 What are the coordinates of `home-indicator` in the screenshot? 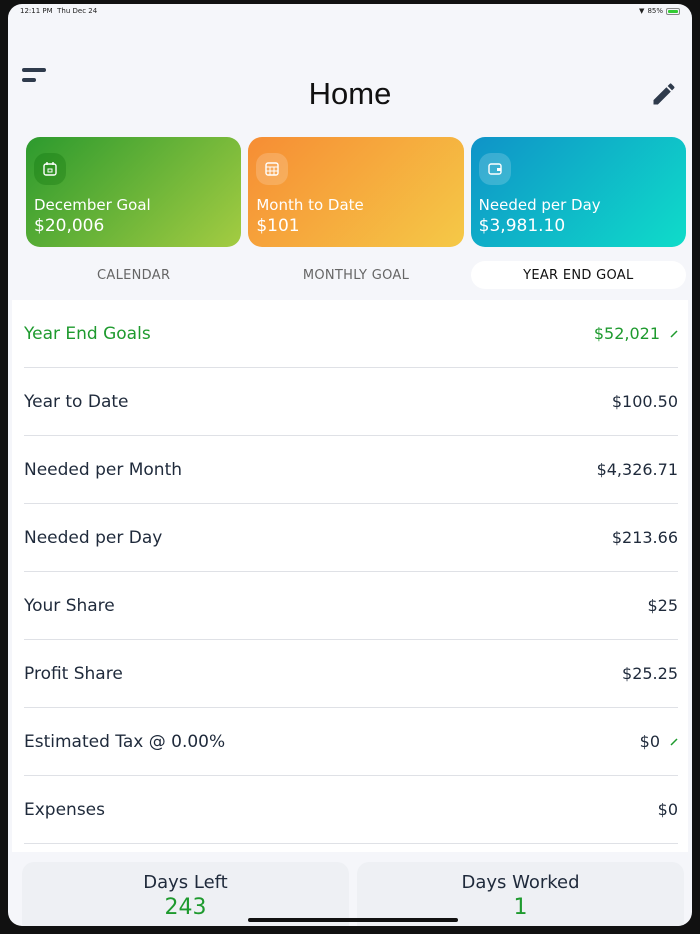 It's located at (353, 920).